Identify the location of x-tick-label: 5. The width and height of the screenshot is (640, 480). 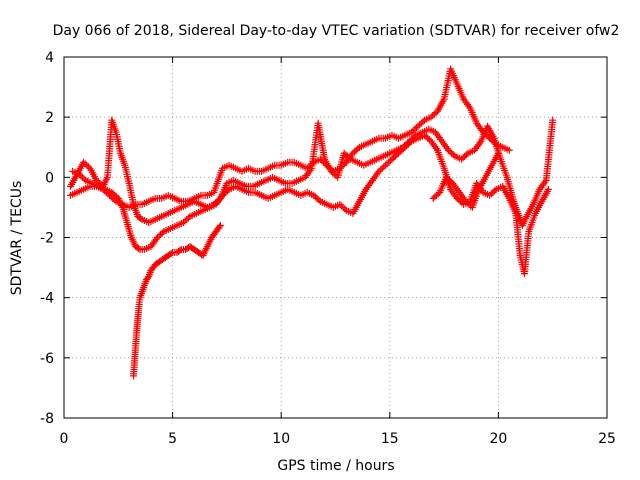
(172, 439).